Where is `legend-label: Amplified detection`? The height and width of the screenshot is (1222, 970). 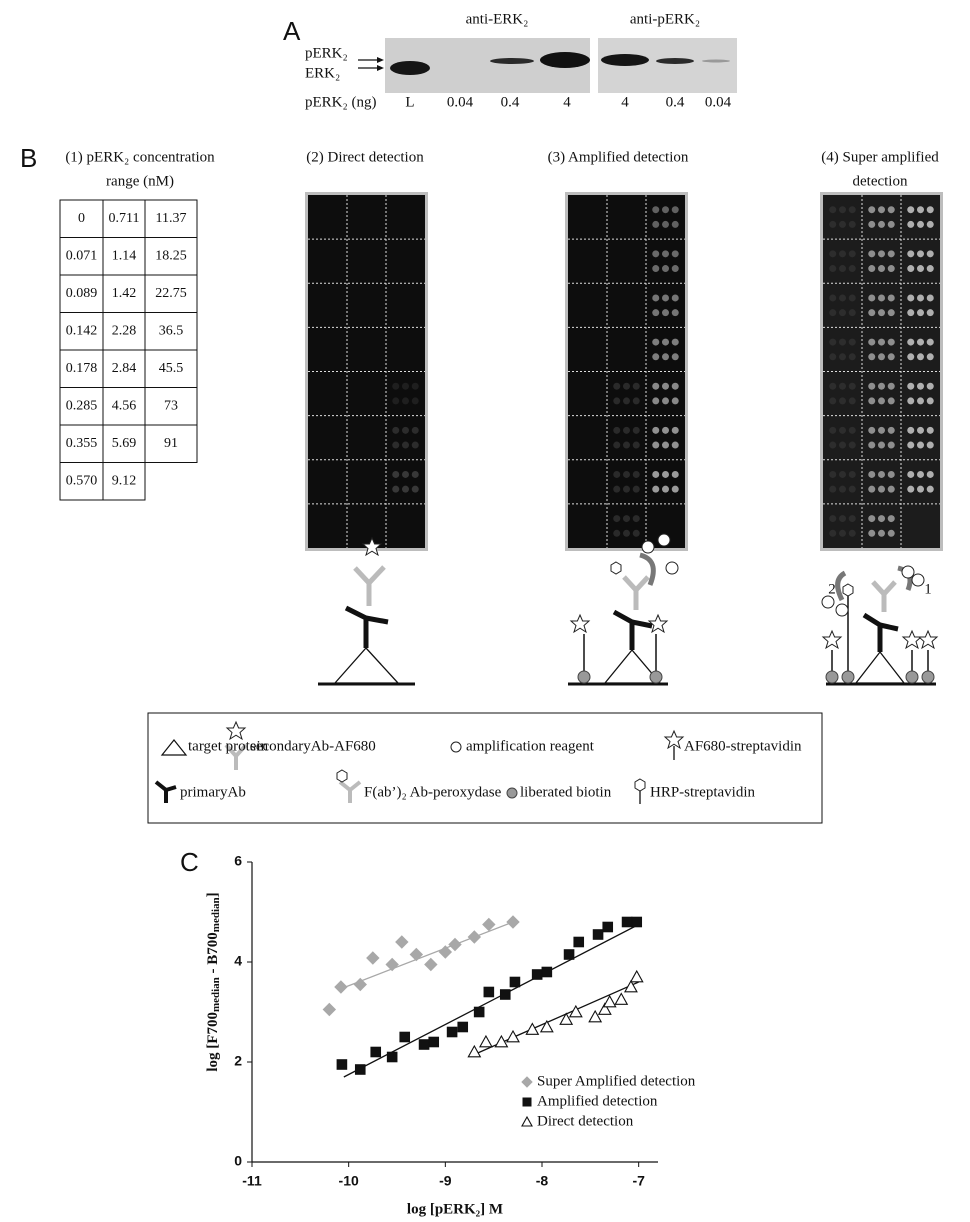
legend-label: Amplified detection is located at coordinates (597, 1101).